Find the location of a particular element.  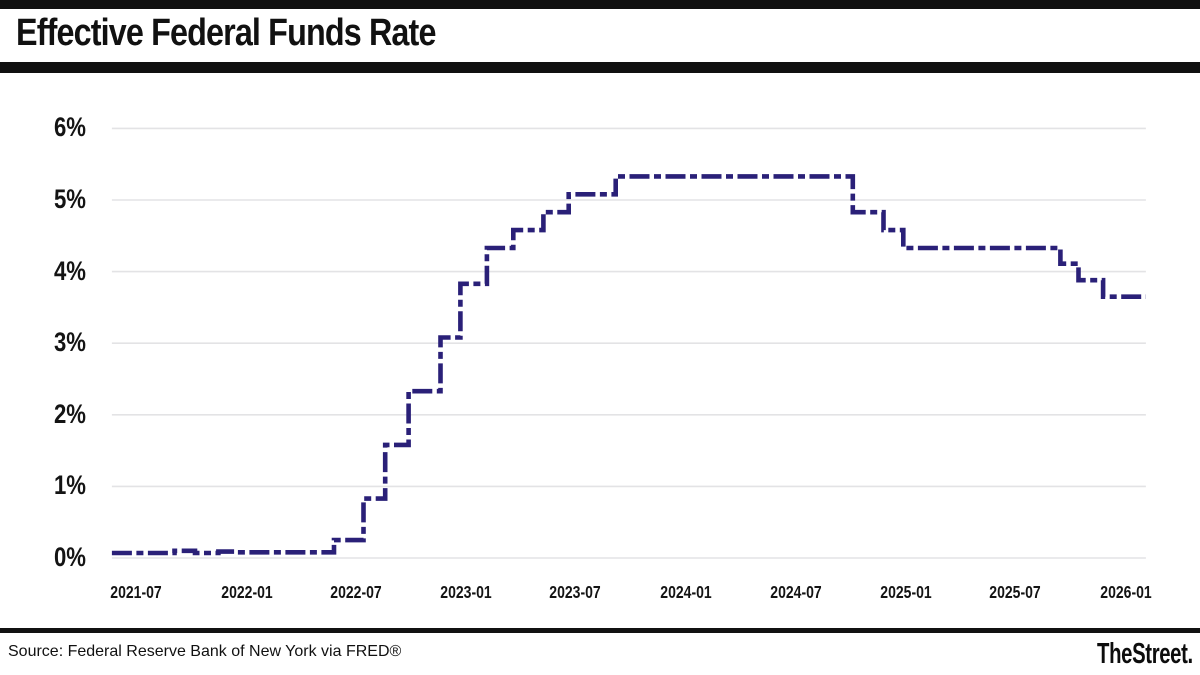

x-tick-label: 2024-07 is located at coordinates (795, 592).